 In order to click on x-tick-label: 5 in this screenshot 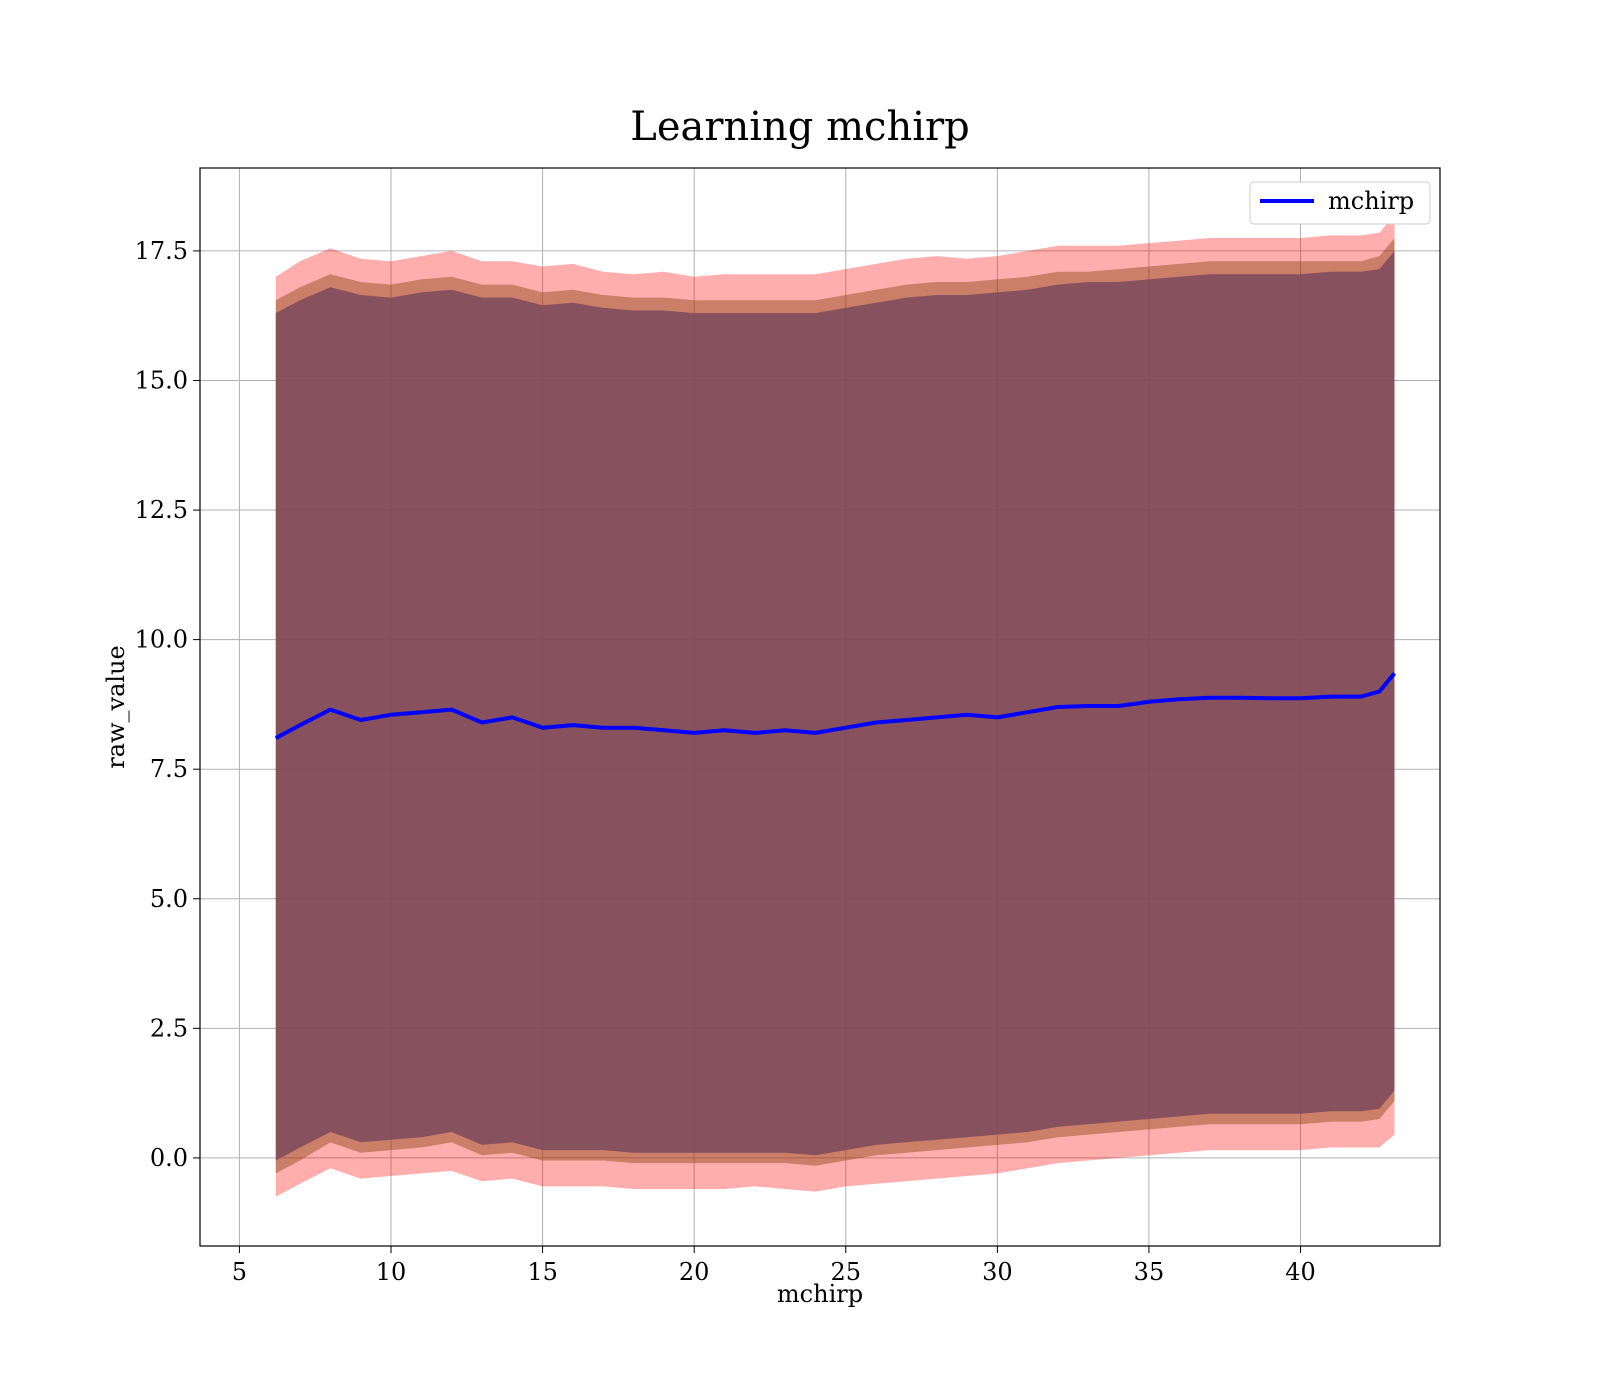, I will do `click(239, 1272)`.